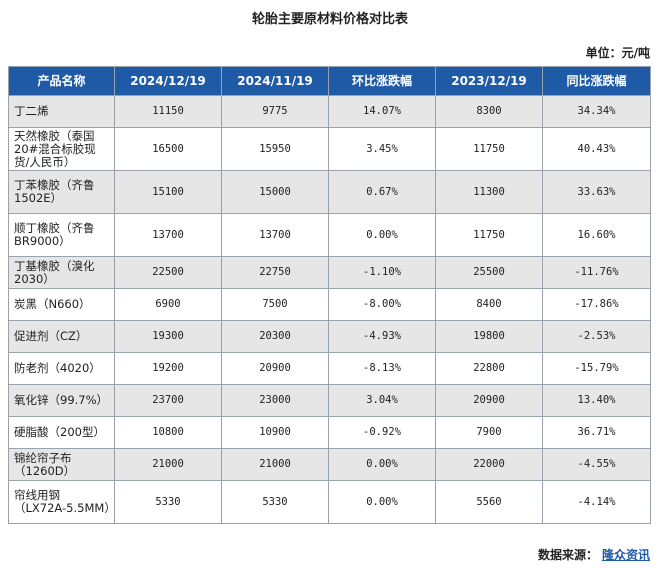 The image size is (660, 568). Describe the element at coordinates (275, 192) in the screenshot. I see `price-last-month: 15000` at that location.